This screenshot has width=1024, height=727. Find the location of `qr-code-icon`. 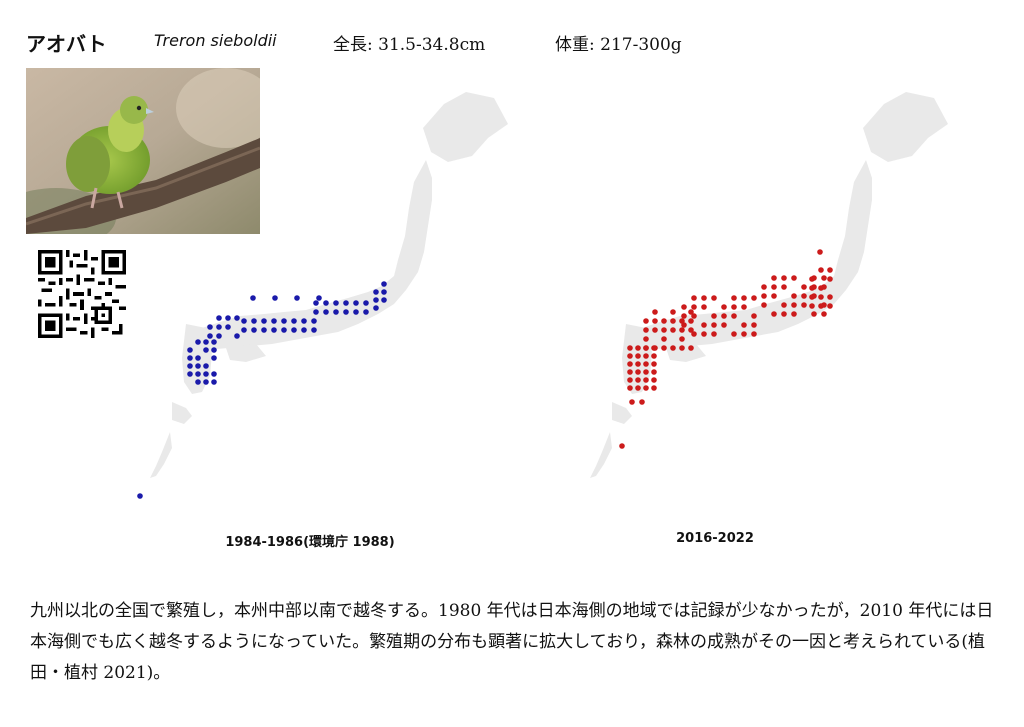

qr-code-icon is located at coordinates (82, 294).